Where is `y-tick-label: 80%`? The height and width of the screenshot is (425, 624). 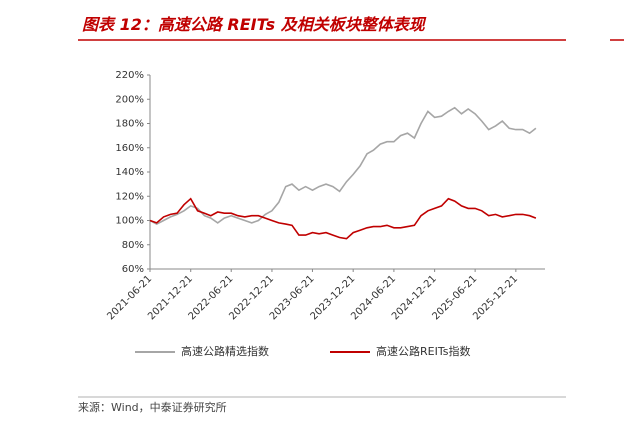
y-tick-label: 80% is located at coordinates (133, 245).